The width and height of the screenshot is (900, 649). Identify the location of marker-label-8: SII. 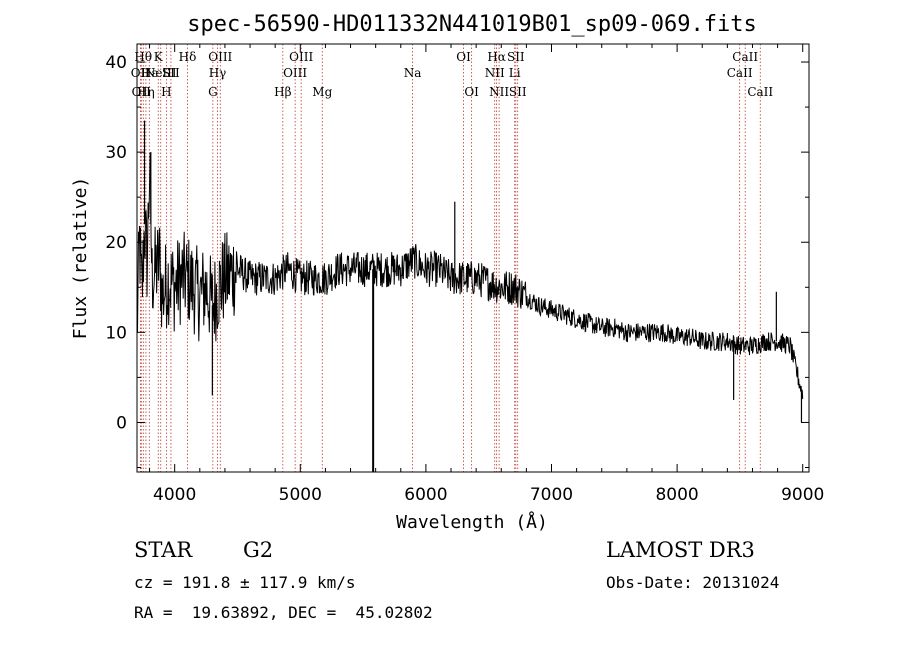
(171, 73).